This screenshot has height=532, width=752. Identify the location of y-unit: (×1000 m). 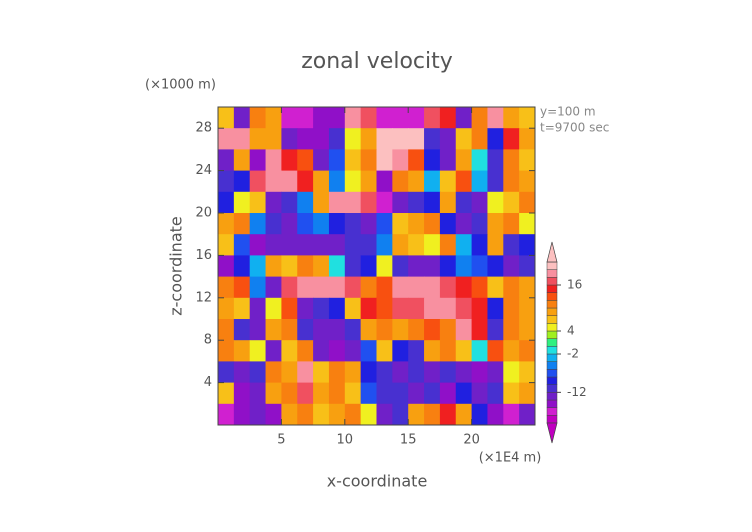
(180, 85).